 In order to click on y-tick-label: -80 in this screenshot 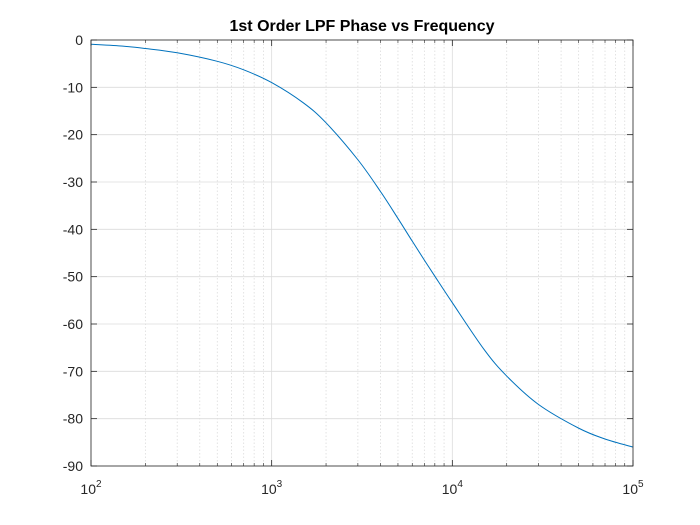, I will do `click(73, 419)`.